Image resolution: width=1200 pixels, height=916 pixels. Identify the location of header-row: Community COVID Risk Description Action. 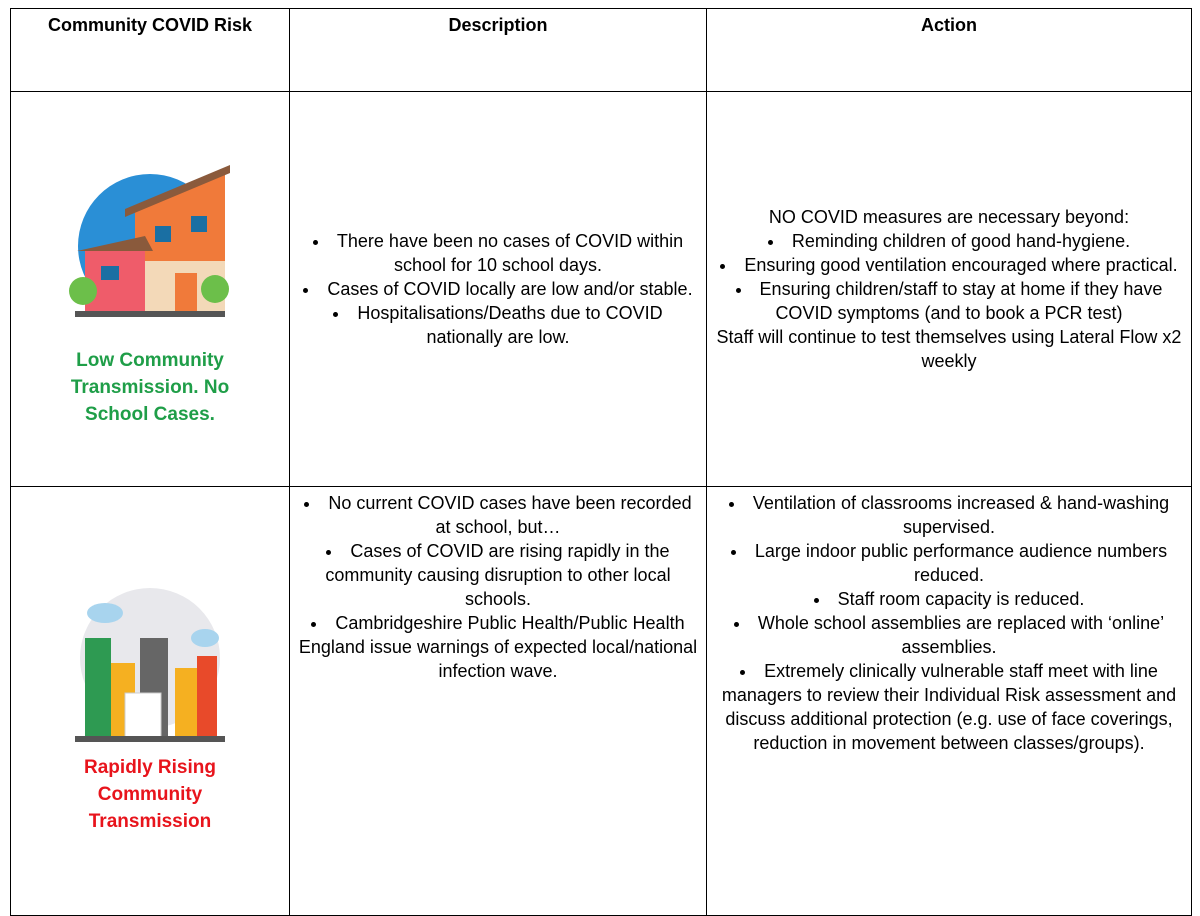
(601, 50).